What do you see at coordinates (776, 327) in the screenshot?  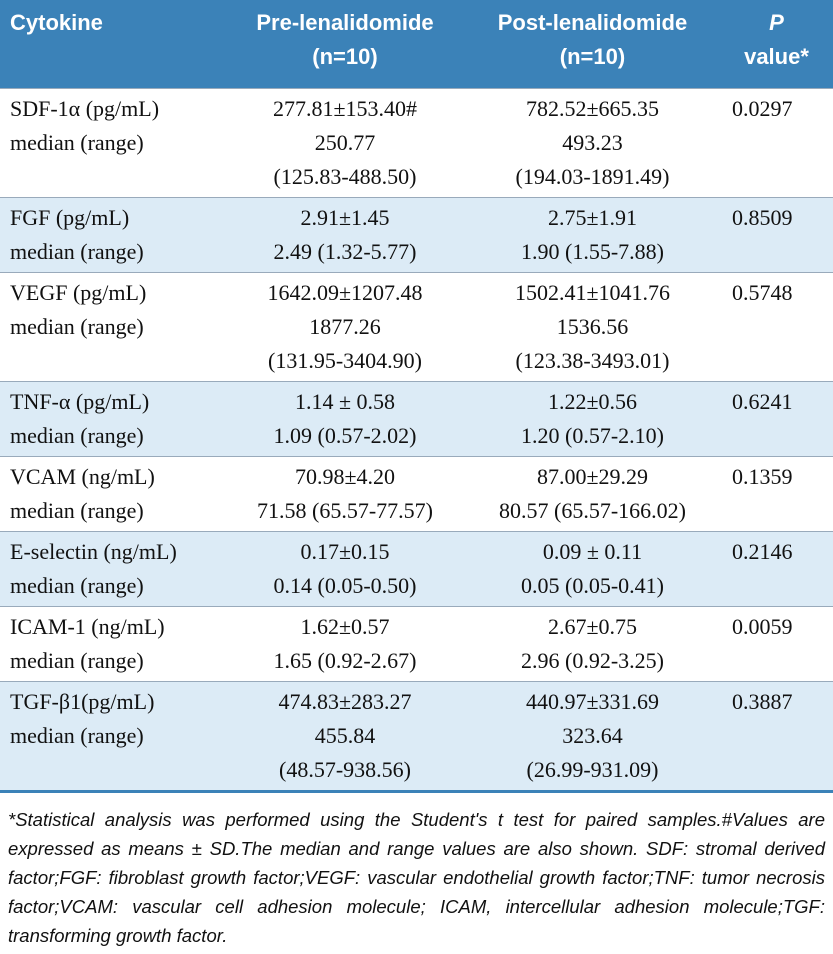 I see `cell: 0.5748` at bounding box center [776, 327].